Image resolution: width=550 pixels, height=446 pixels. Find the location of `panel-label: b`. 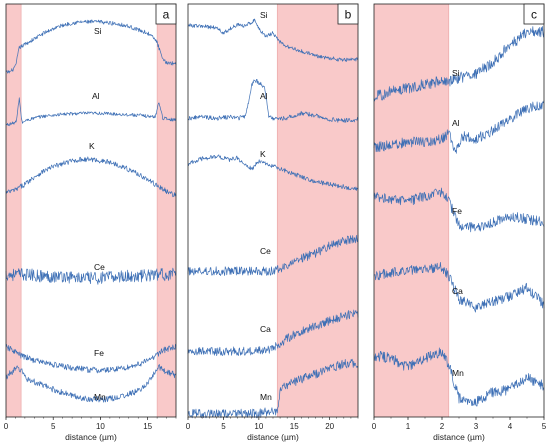

panel-label: b is located at coordinates (348, 15).